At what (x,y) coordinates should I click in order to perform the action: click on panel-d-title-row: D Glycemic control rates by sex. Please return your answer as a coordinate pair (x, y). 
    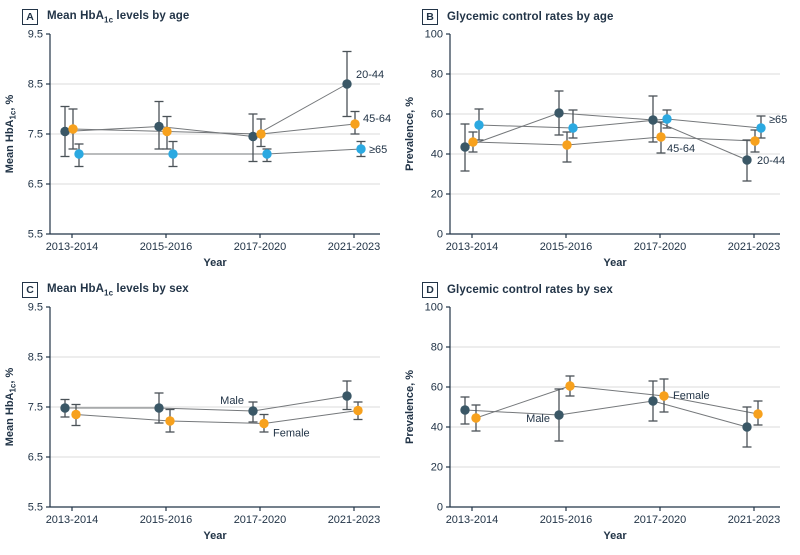
    Looking at the image, I should click on (611, 290).